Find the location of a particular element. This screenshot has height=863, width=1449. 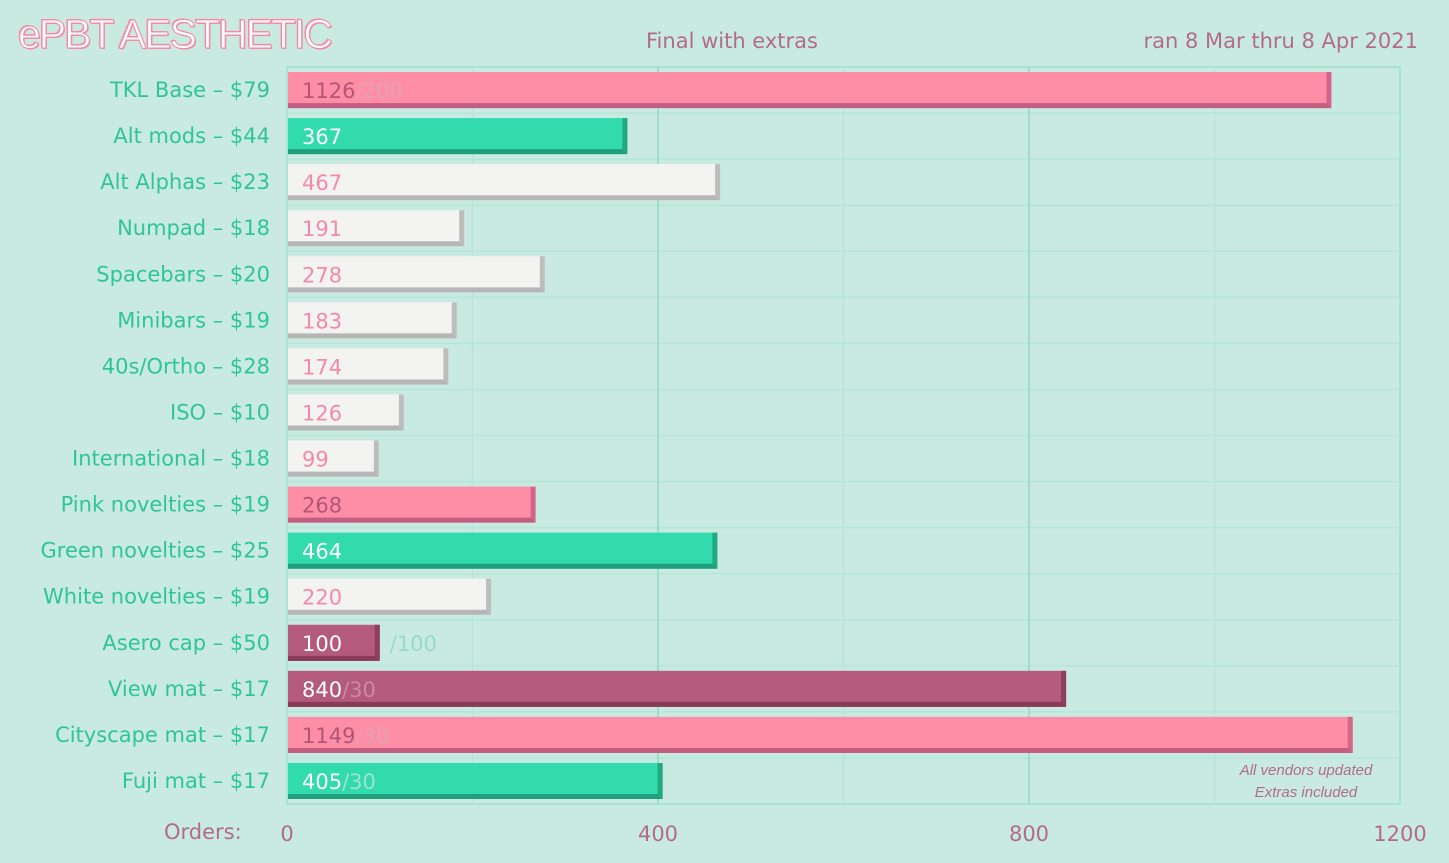

row-label: Pink novelties – $19 is located at coordinates (165, 505).